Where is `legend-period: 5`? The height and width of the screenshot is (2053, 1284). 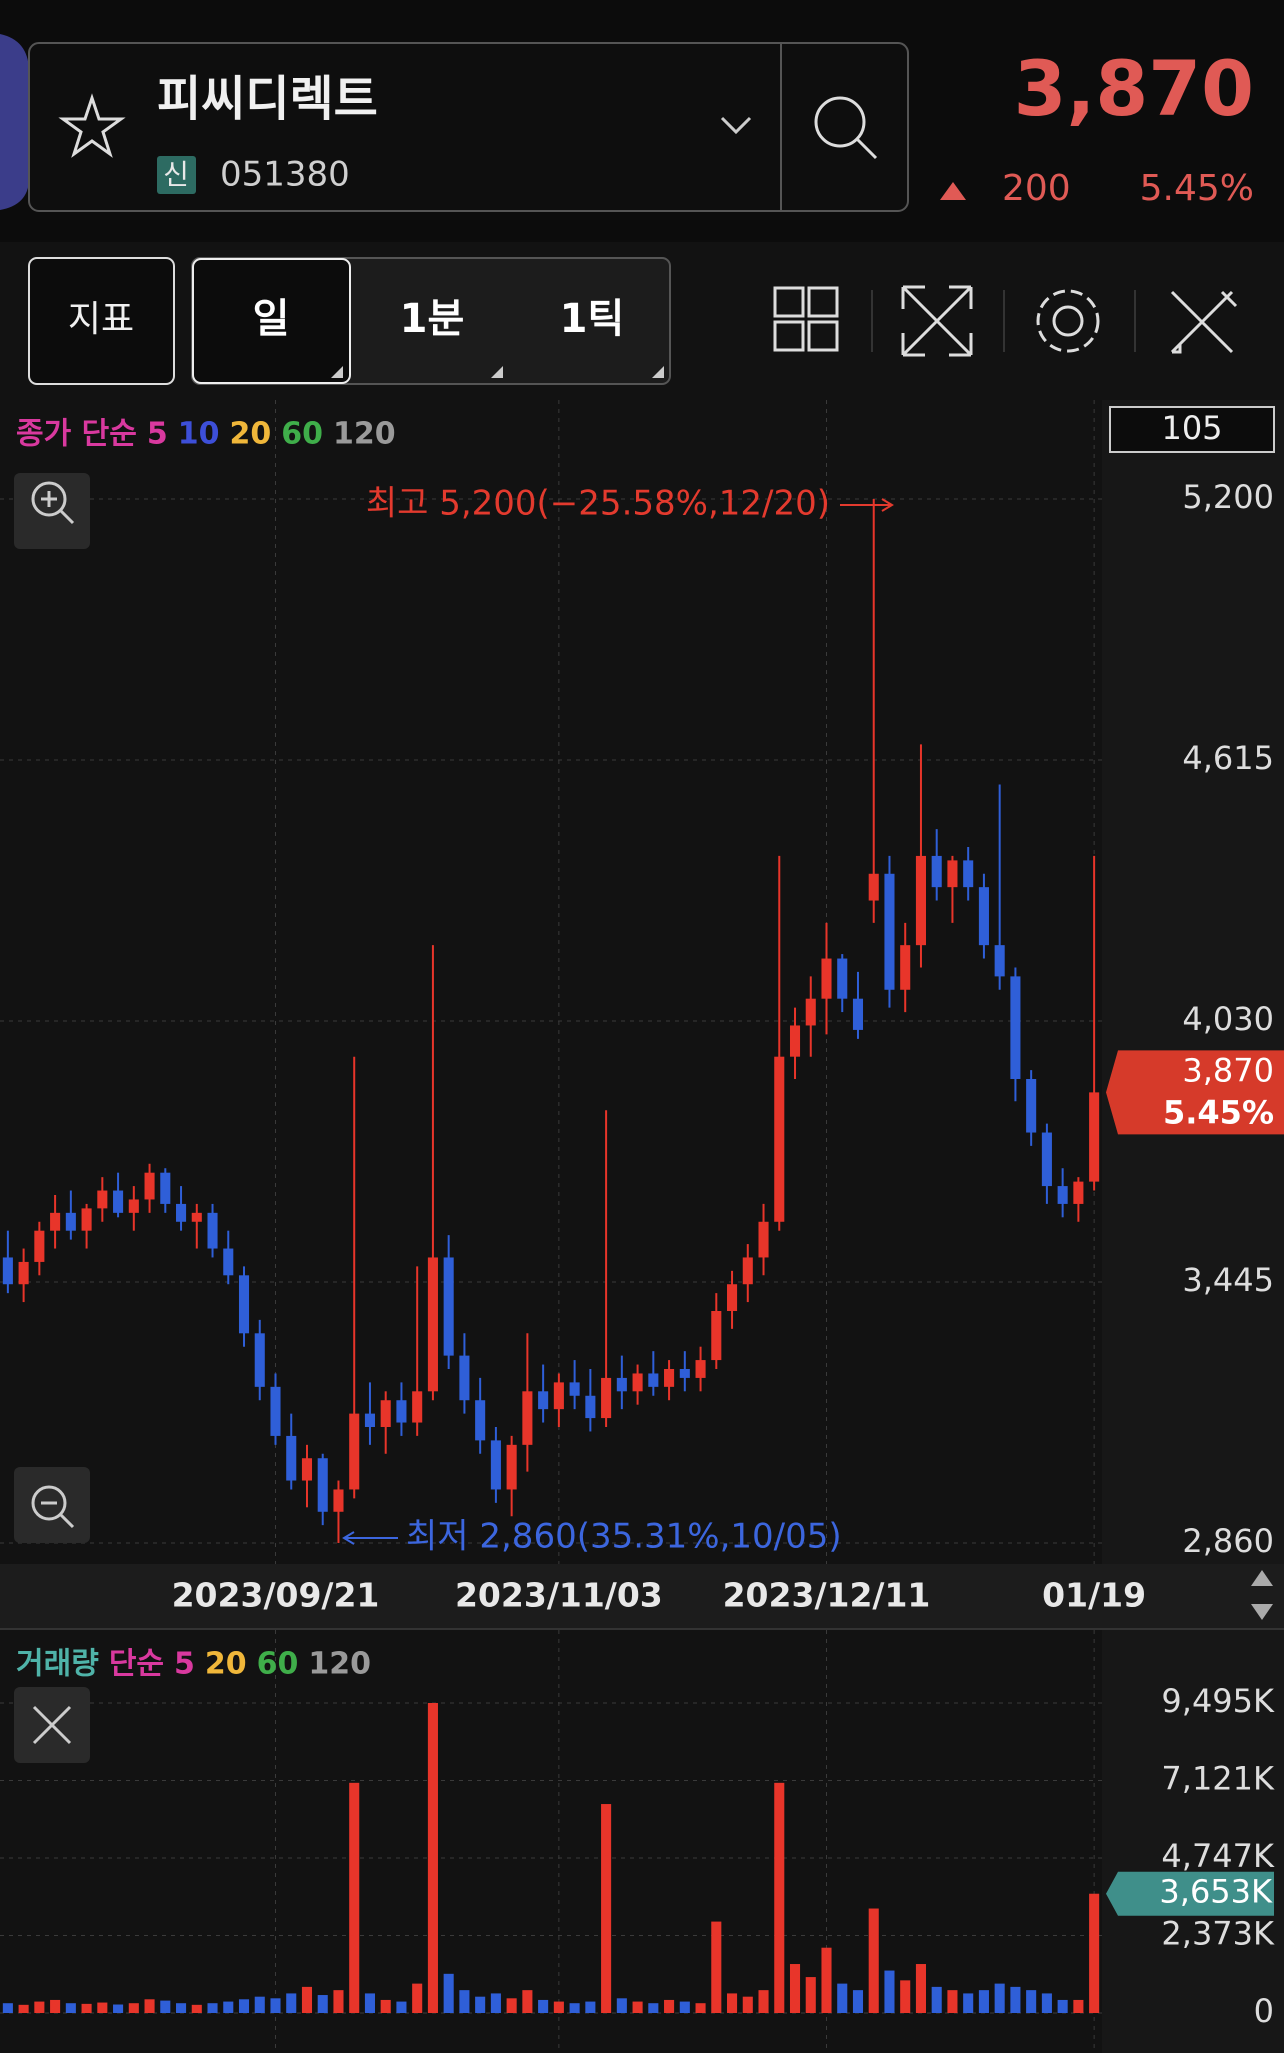
legend-period: 5 is located at coordinates (184, 1664).